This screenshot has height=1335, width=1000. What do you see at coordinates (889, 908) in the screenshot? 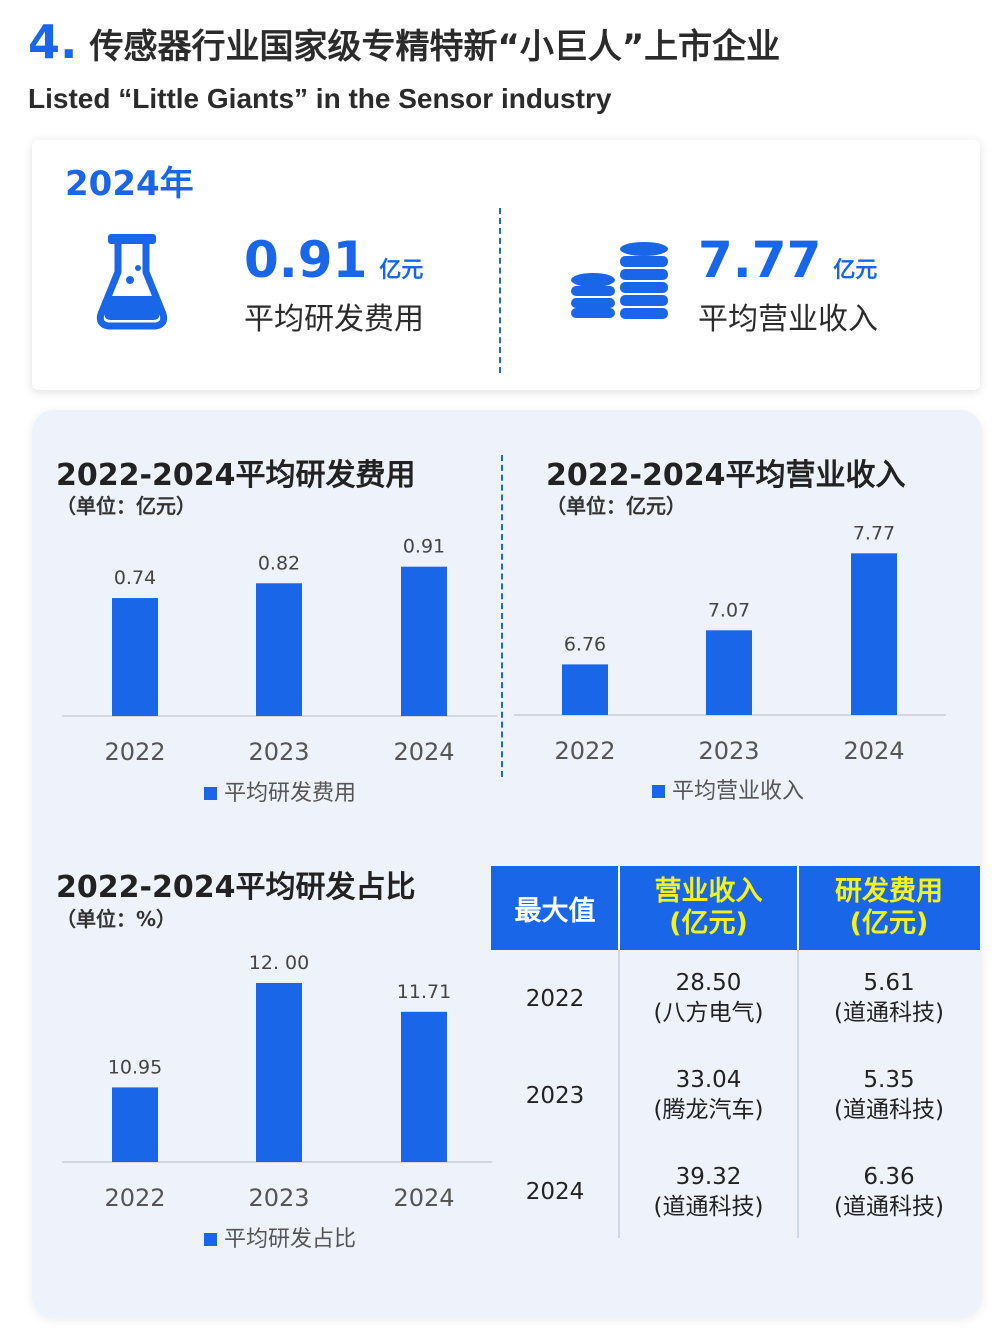
I see `table-header-rd: 研发费用 (亿元)` at bounding box center [889, 908].